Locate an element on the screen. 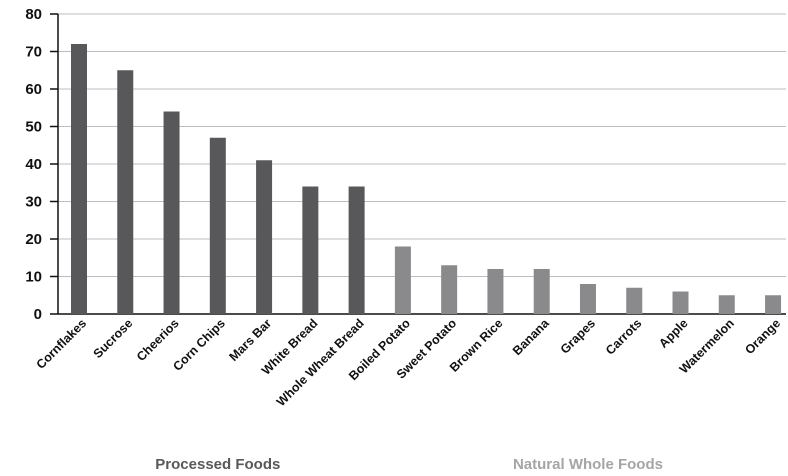 This screenshot has height=476, width=788. group-labels: Processed Foods Natural Whole Foods is located at coordinates (409, 464).